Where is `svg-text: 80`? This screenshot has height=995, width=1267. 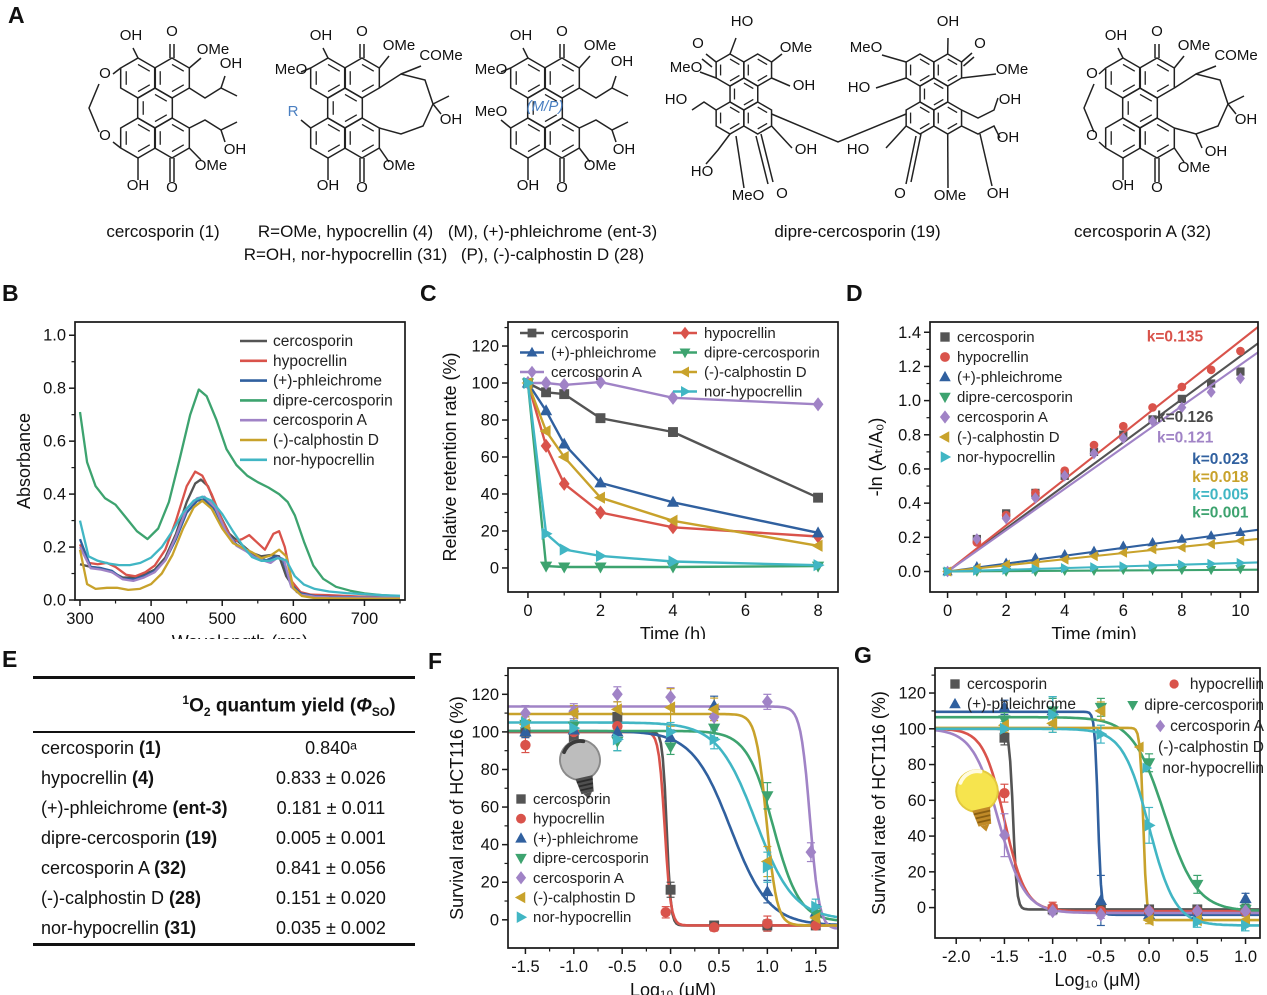 svg-text: 80 is located at coordinates (917, 765).